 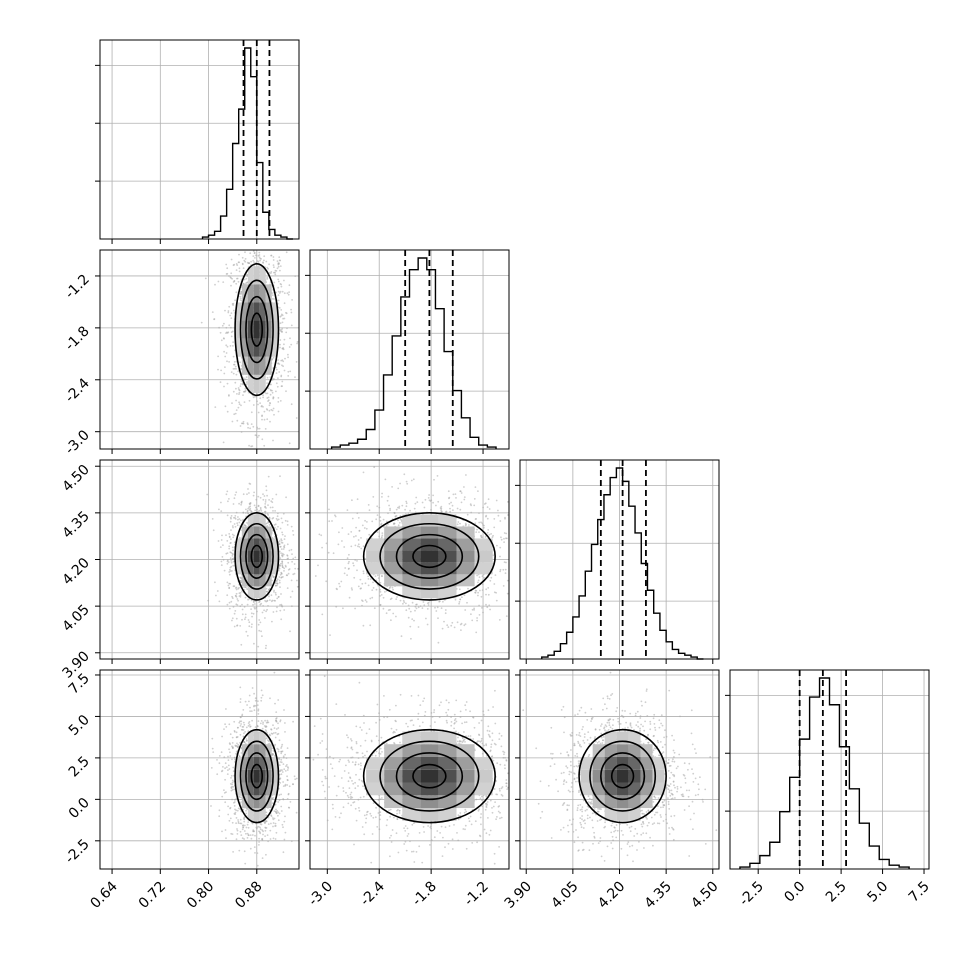 I want to click on panel-frame, so click(x=409, y=349).